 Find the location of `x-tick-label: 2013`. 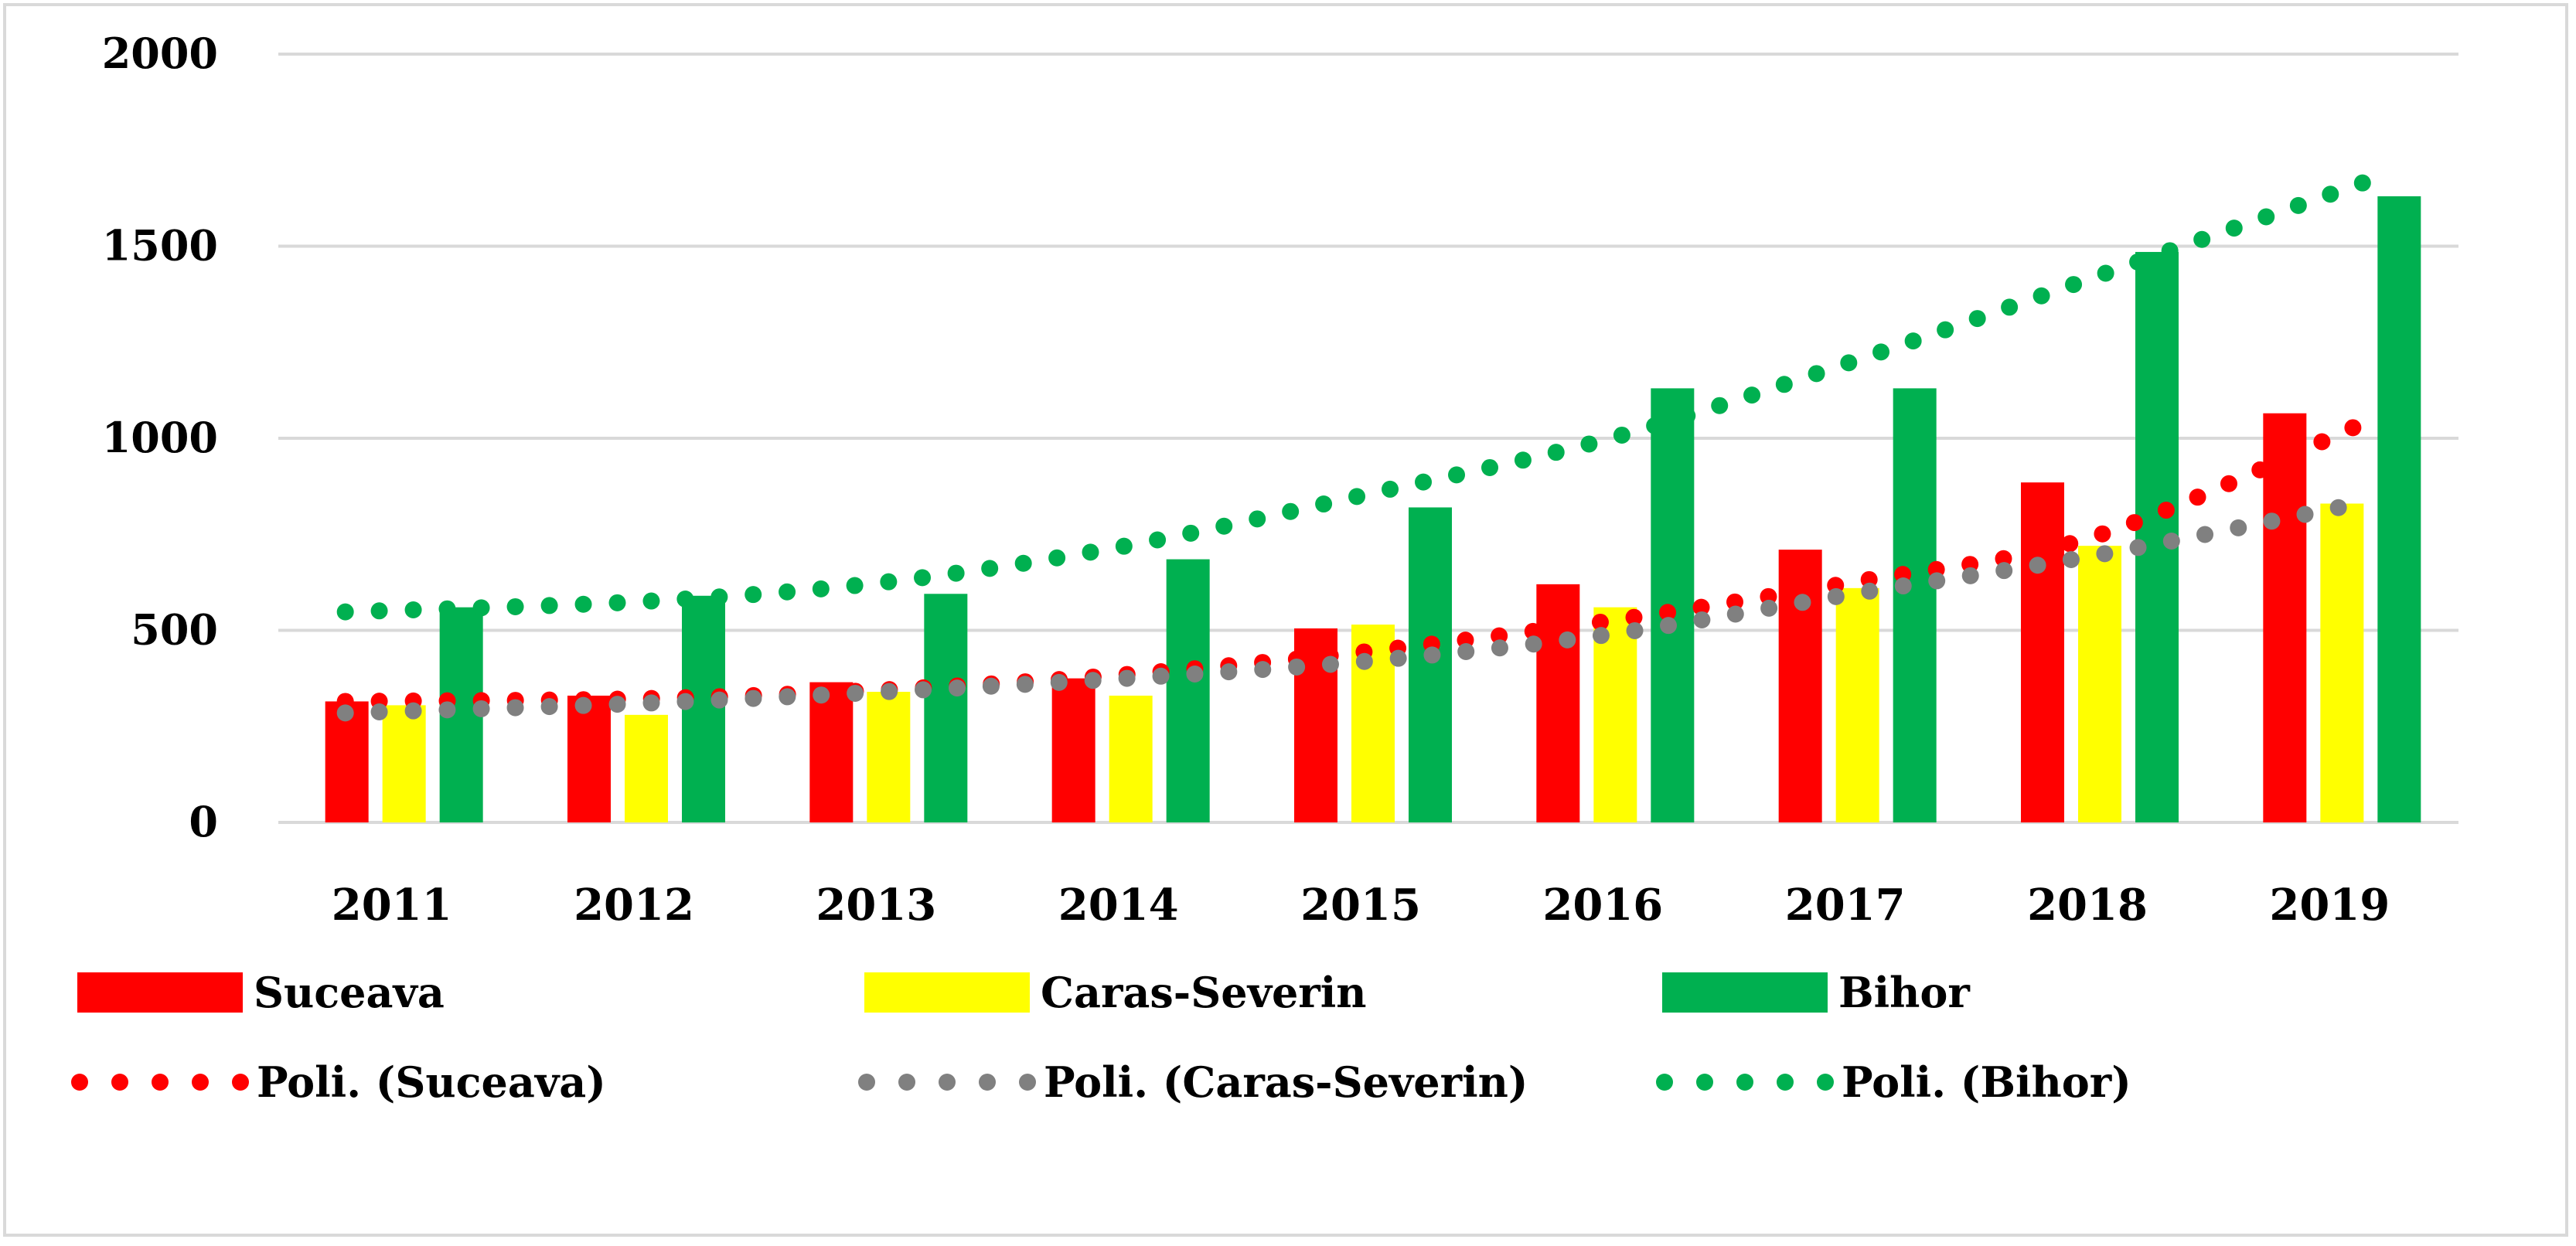

x-tick-label: 2013 is located at coordinates (876, 905).